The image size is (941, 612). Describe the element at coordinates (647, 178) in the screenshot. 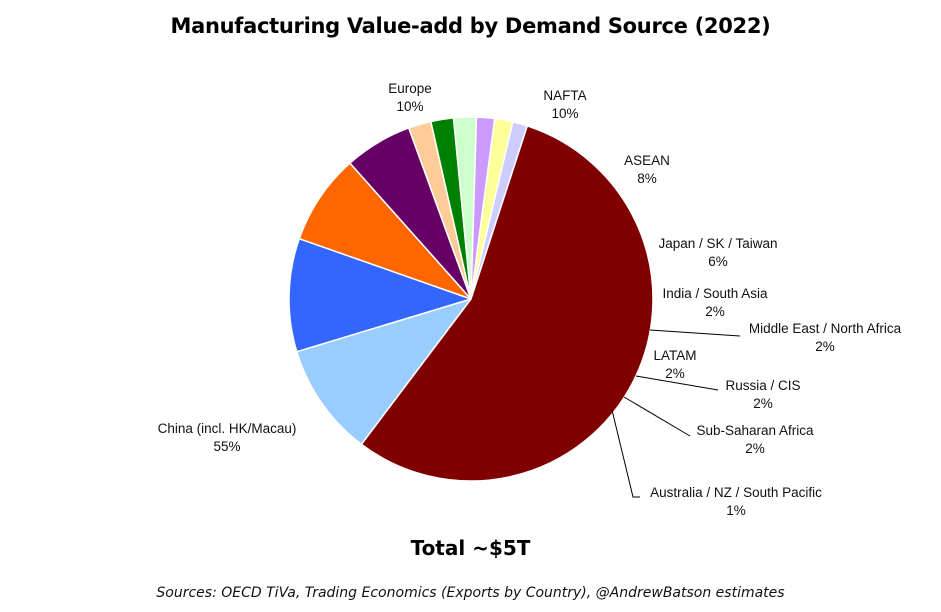

I see `slice-label-percent: 8%` at that location.